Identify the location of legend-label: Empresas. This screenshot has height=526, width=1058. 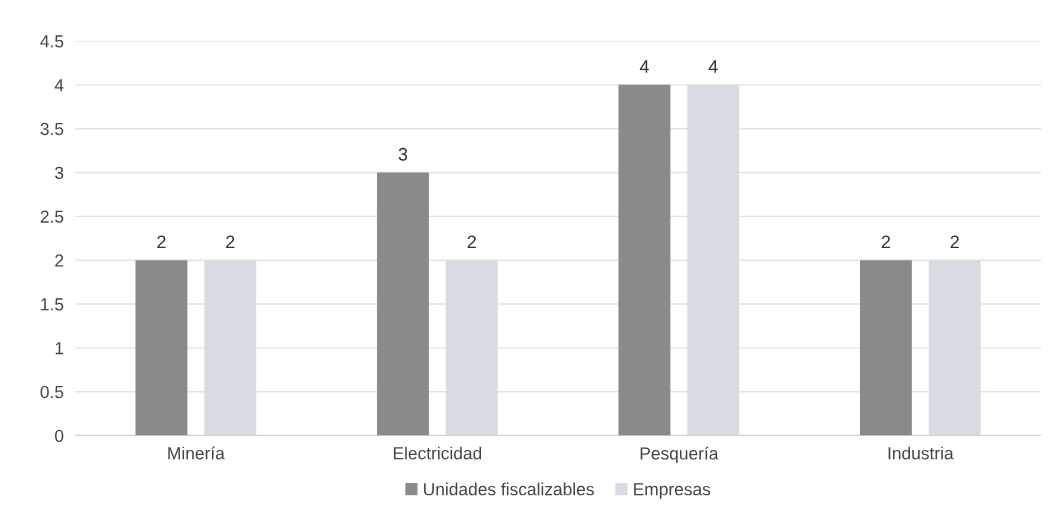
(672, 491).